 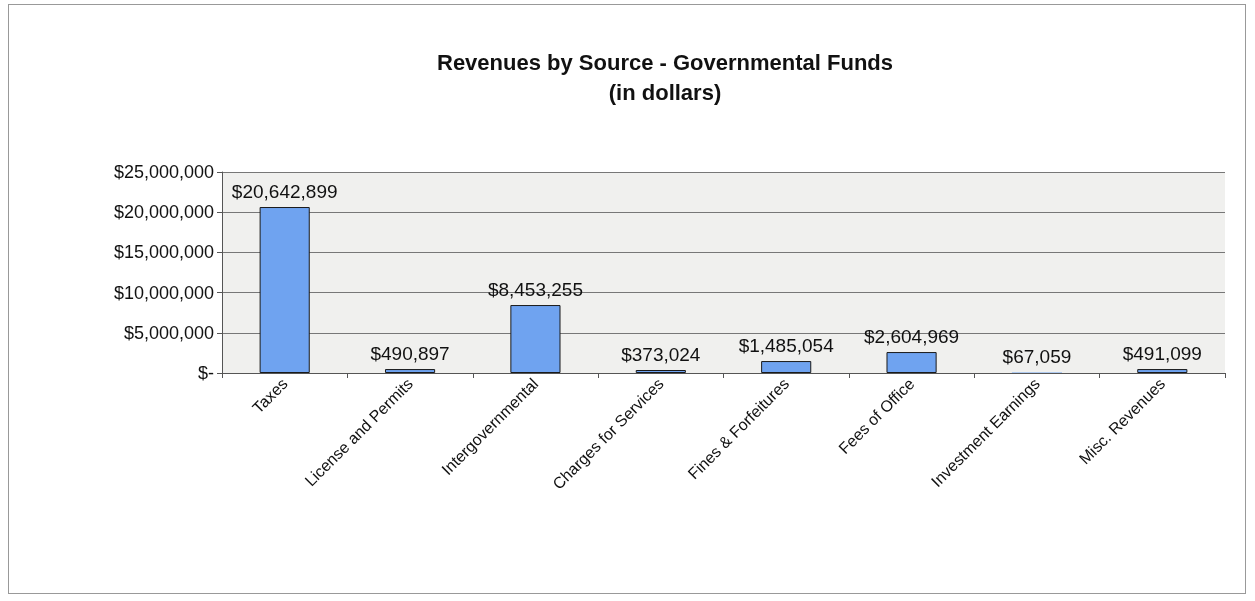 What do you see at coordinates (168, 332) in the screenshot?
I see `y-tick-label: $5,000,000` at bounding box center [168, 332].